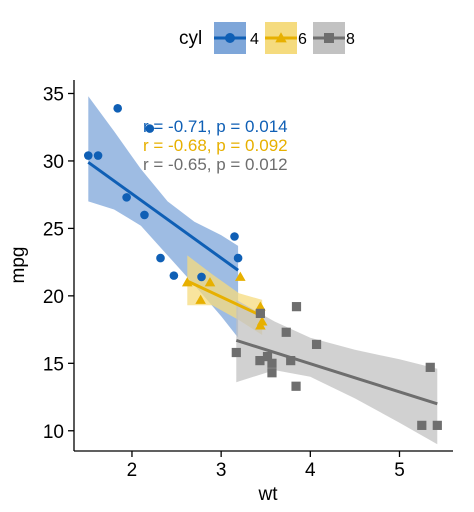  What do you see at coordinates (190, 38) in the screenshot?
I see `legend-title: cyl` at bounding box center [190, 38].